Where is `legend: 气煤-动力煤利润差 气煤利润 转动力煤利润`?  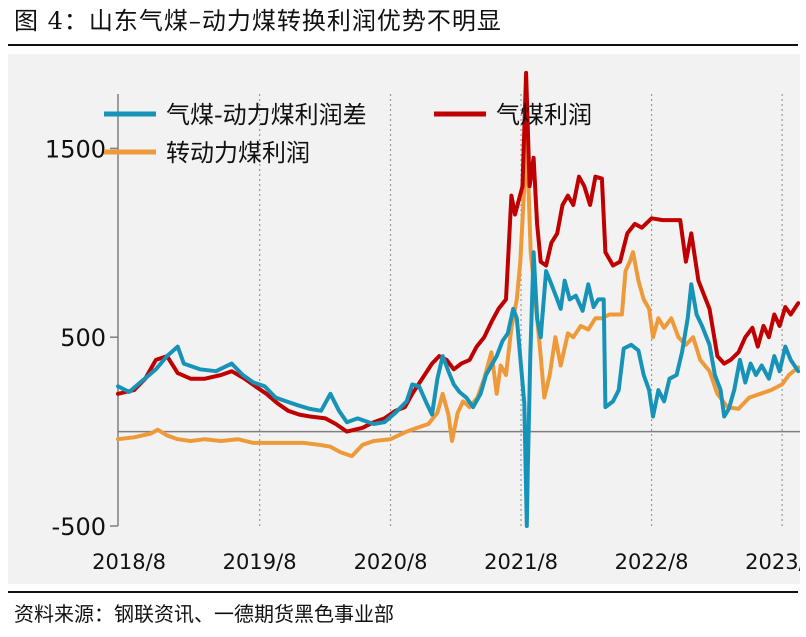
legend: 气煤-动力煤利润差 气煤利润 转动力煤利润 is located at coordinates (348, 134).